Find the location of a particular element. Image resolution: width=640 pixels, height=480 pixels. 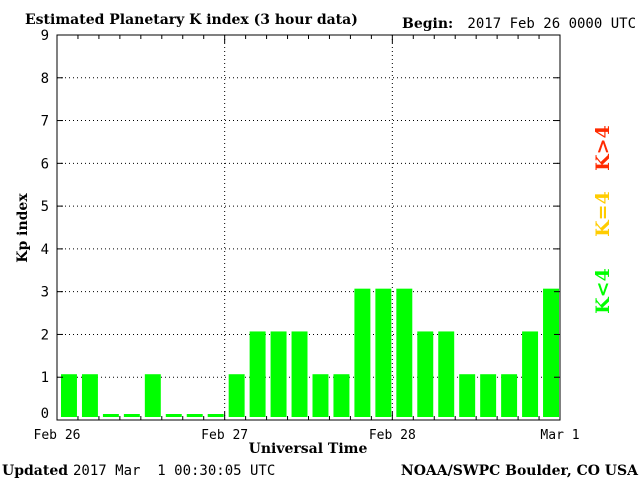

y-tick-label: 6 is located at coordinates (45, 164).